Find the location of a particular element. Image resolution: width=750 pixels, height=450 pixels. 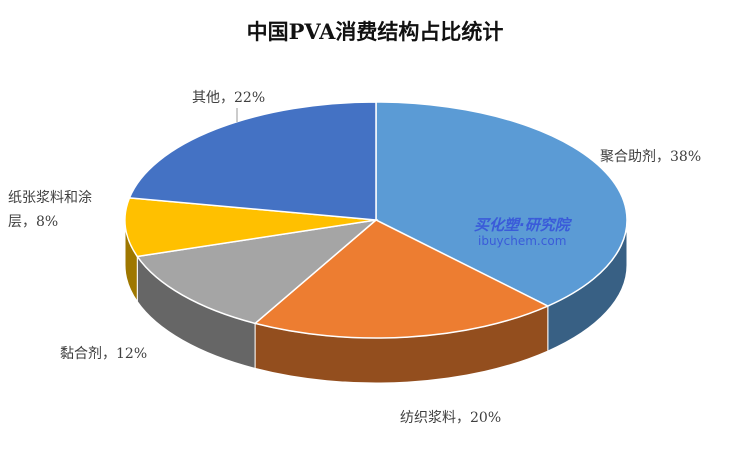

data-label: 黏合剂，12% is located at coordinates (104, 354).